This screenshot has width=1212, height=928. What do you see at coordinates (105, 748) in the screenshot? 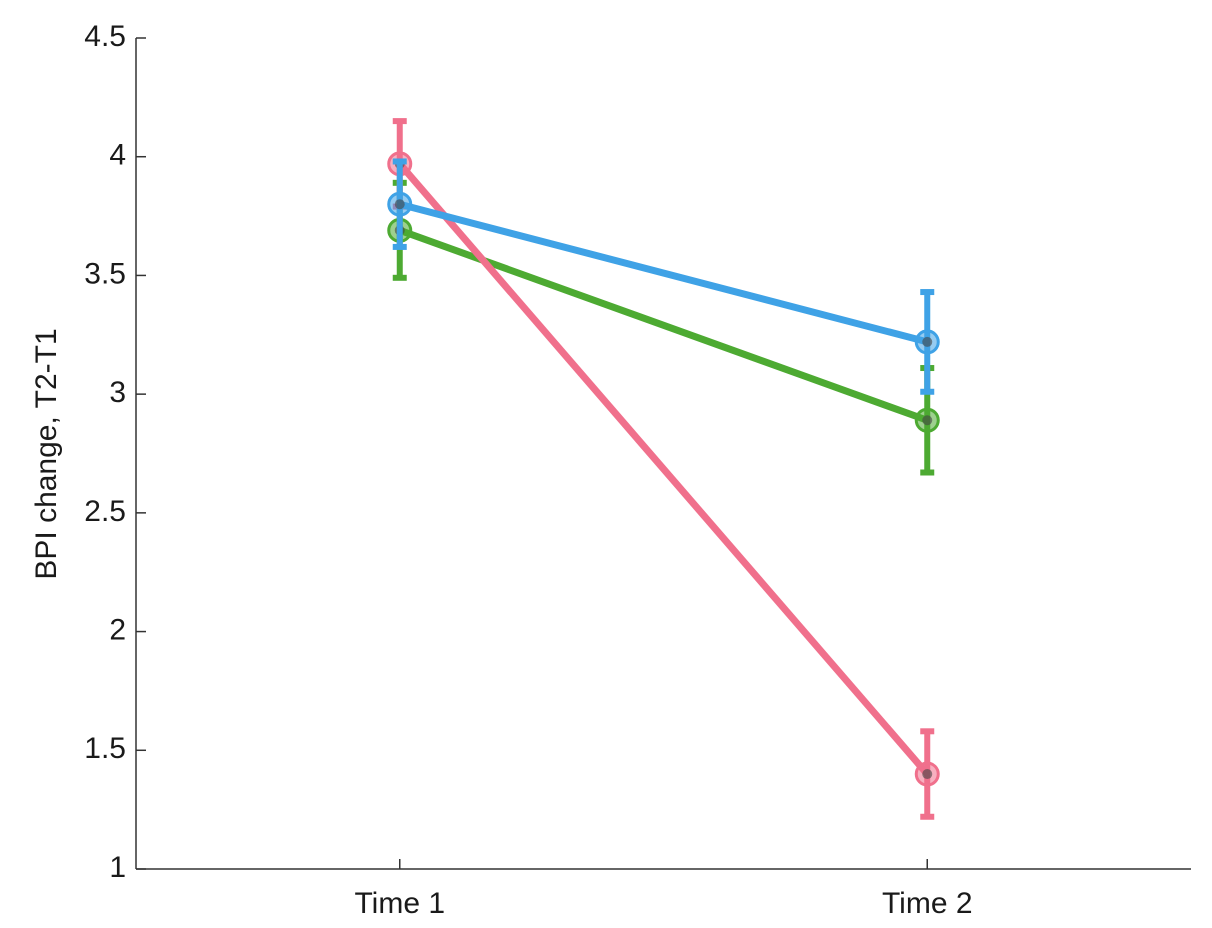
I see `y-tick-label: 1.5` at bounding box center [105, 748].